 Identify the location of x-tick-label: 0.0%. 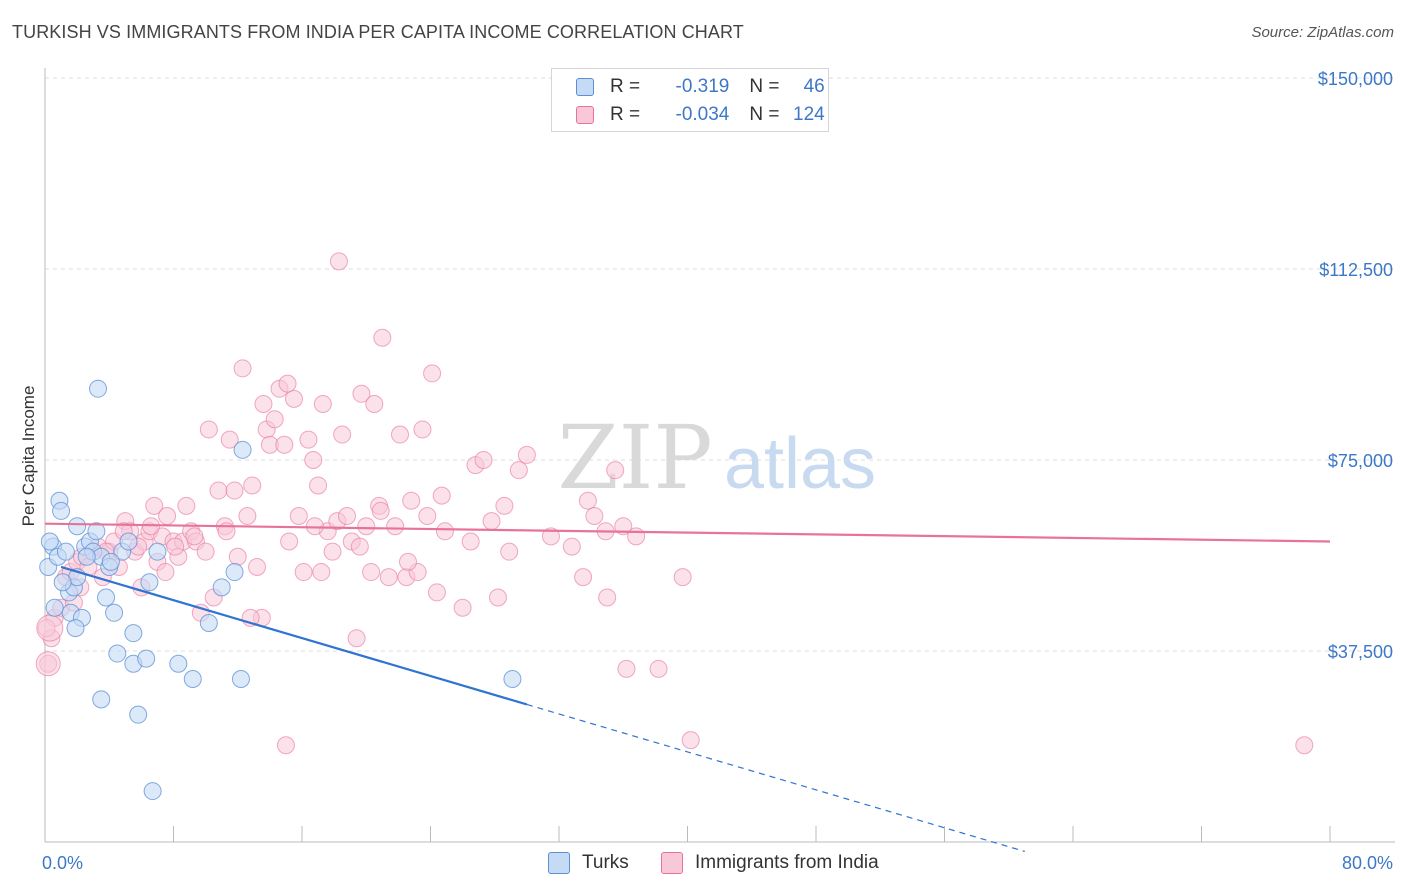
(62, 863).